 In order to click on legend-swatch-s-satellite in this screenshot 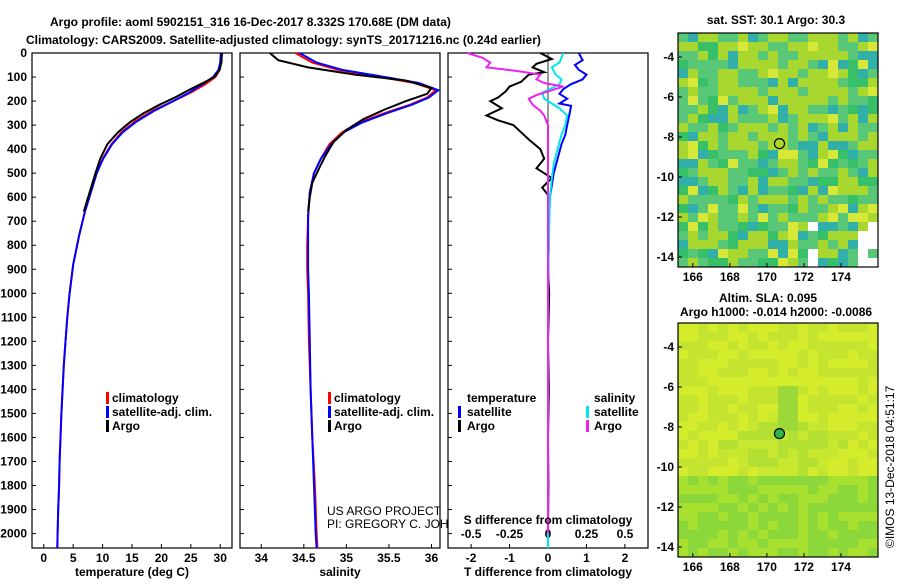, I will do `click(587, 412)`.